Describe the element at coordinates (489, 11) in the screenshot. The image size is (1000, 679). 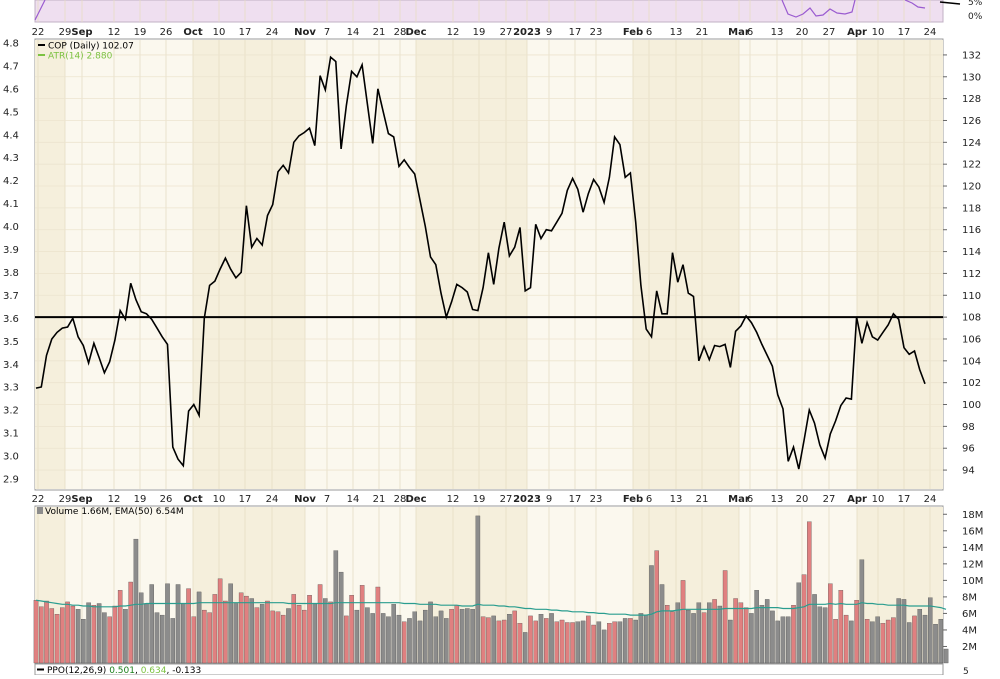
I see `top-panel-background` at that location.